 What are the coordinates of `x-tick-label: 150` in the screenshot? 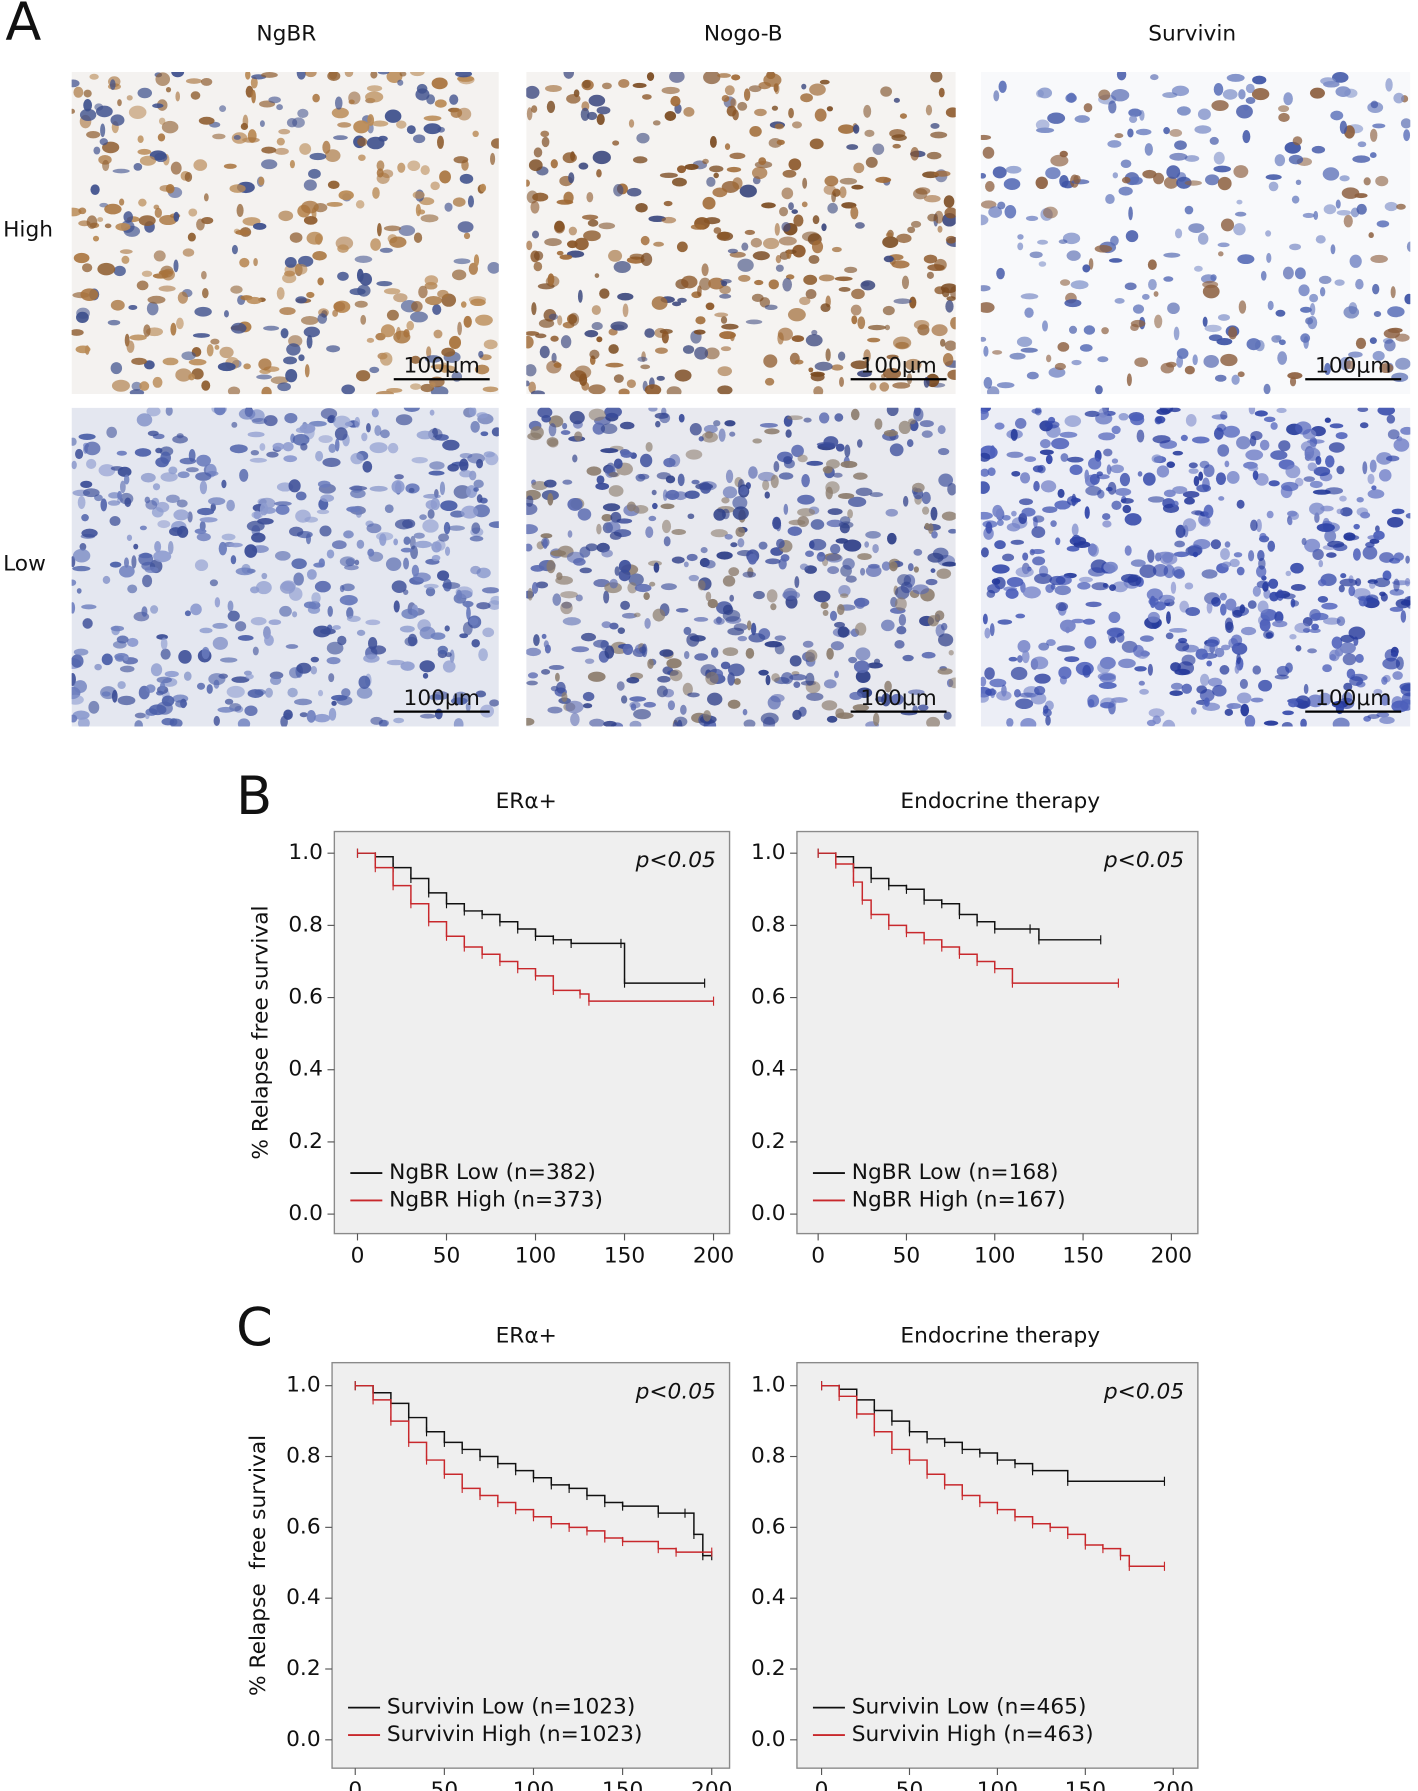 It's located at (624, 1255).